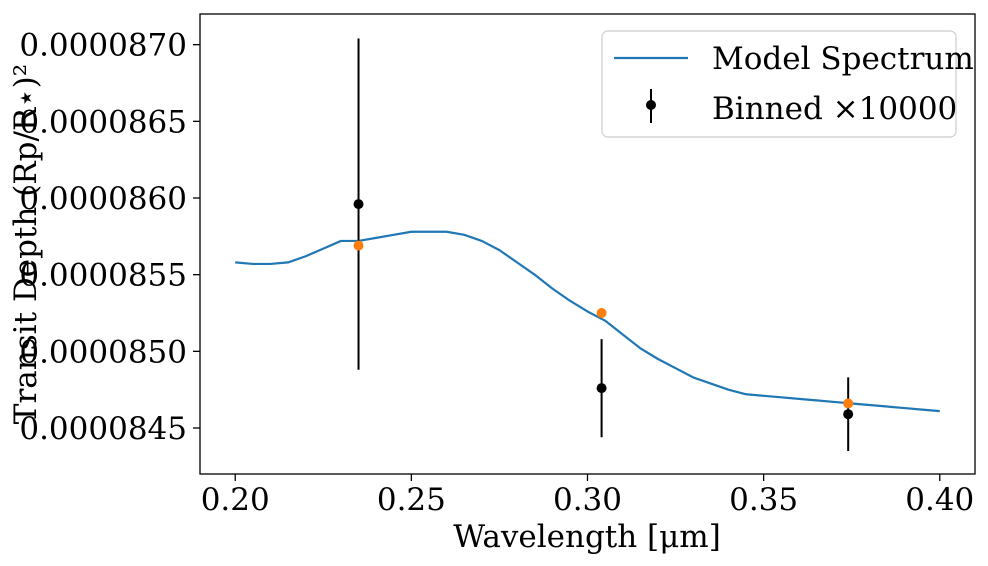 The image size is (988, 566). I want to click on y-tick-label: 0.0000865, so click(103, 122).